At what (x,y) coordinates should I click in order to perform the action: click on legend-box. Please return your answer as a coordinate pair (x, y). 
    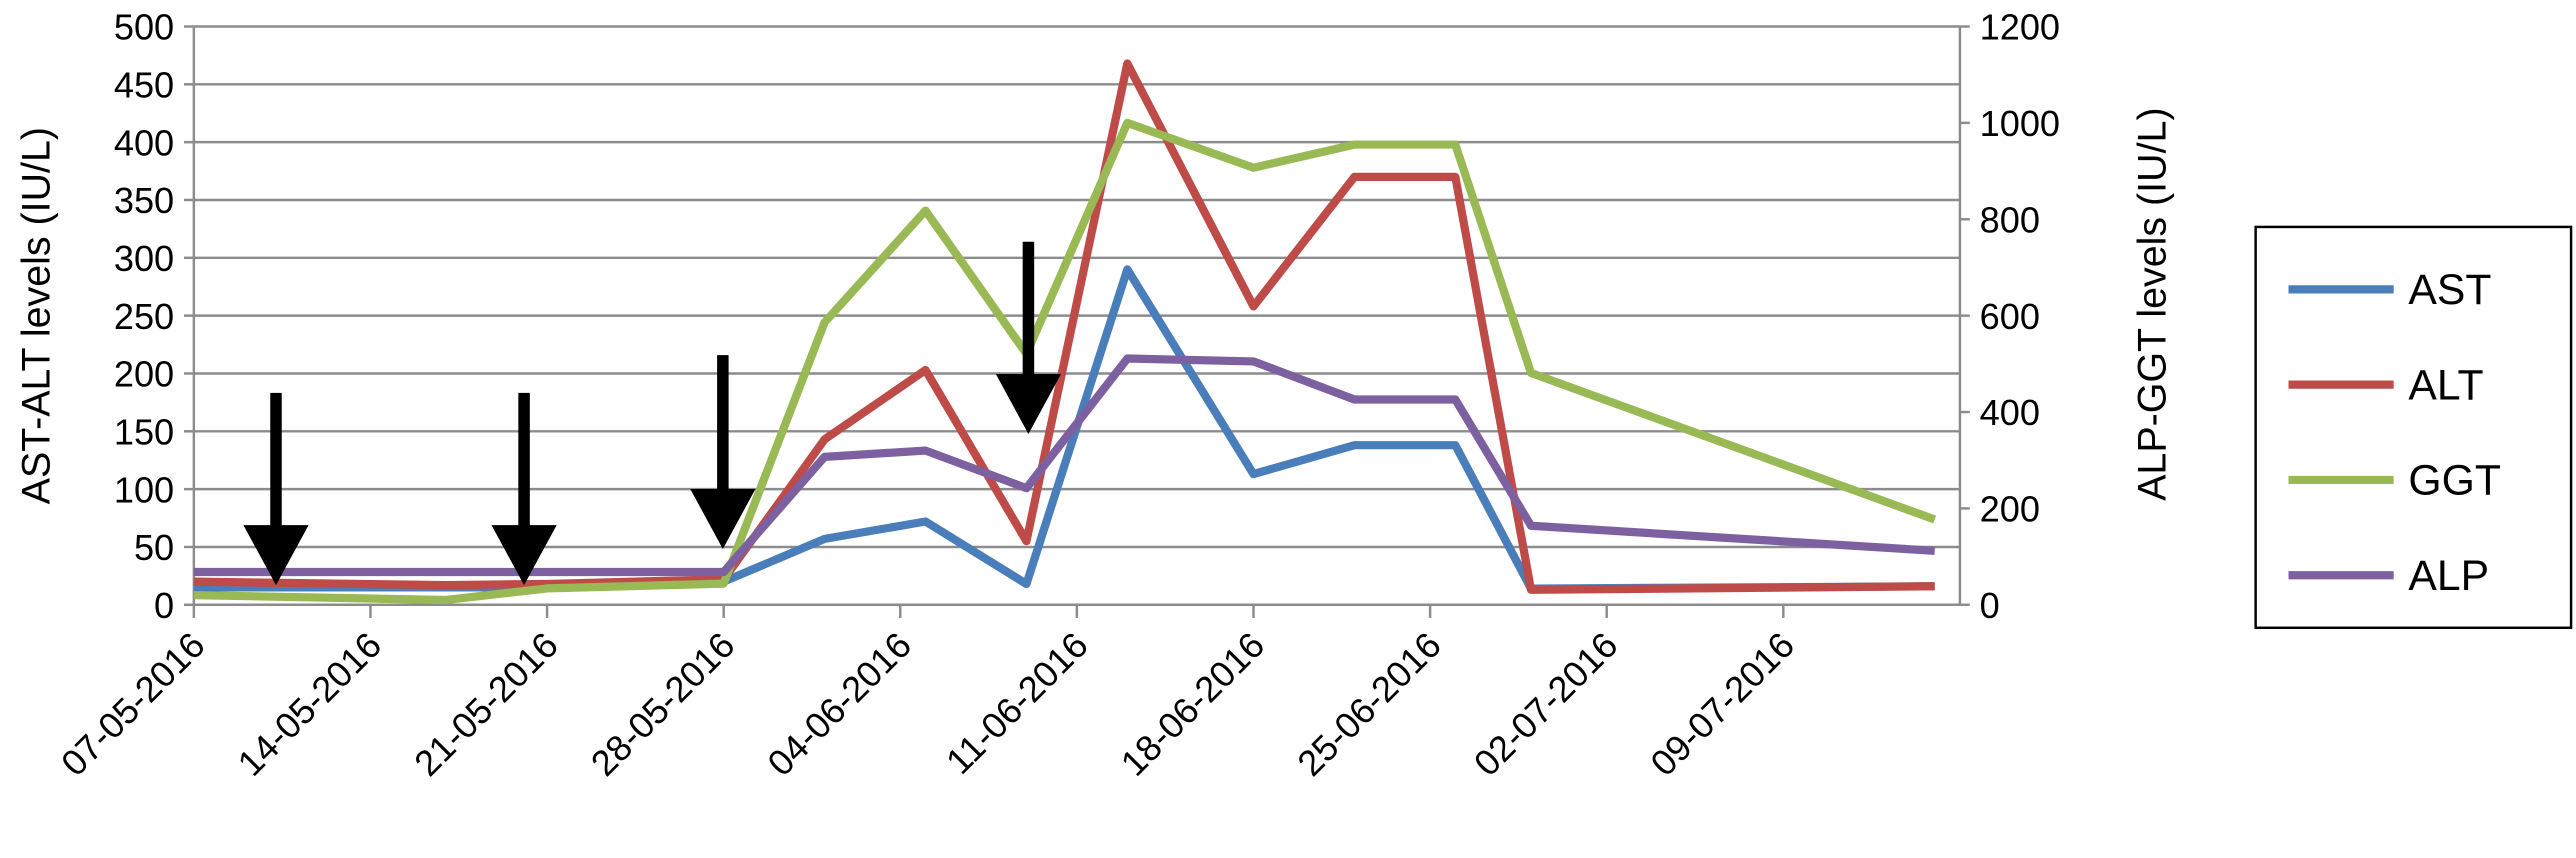
    Looking at the image, I should click on (2413, 427).